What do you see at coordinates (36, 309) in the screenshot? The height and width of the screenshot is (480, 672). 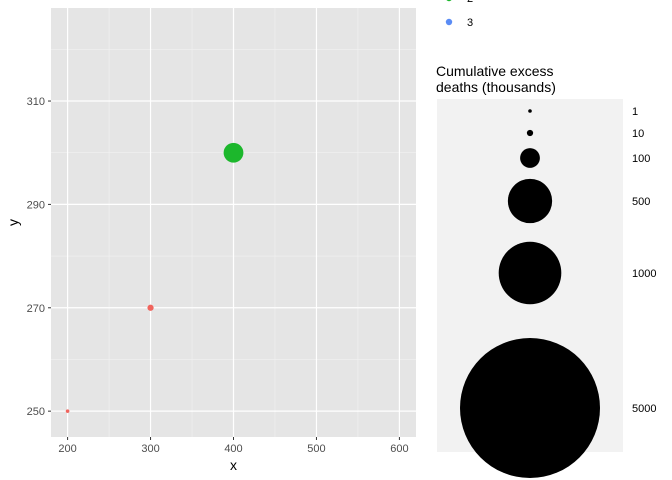 I see `y-tick-label: 270` at bounding box center [36, 309].